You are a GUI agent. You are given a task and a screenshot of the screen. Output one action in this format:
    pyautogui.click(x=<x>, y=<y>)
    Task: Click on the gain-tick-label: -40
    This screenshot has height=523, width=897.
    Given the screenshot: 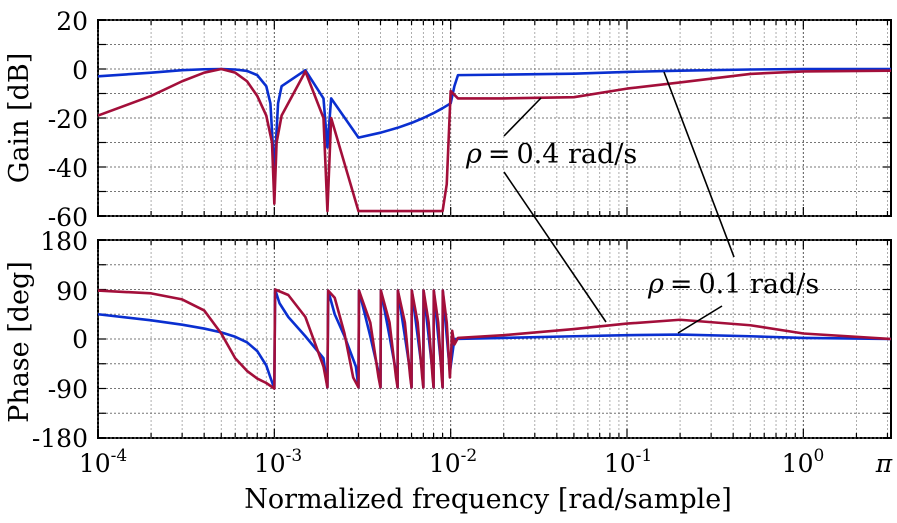 What is the action you would take?
    pyautogui.click(x=68, y=168)
    